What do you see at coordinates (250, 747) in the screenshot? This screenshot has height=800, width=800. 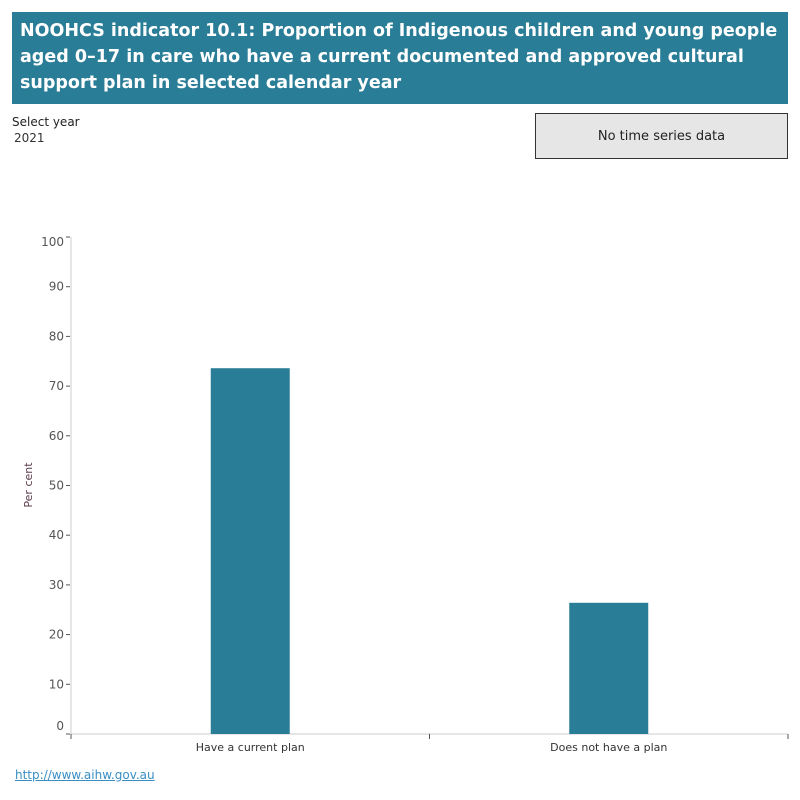 I see `x-tick-label: Have a current plan` at bounding box center [250, 747].